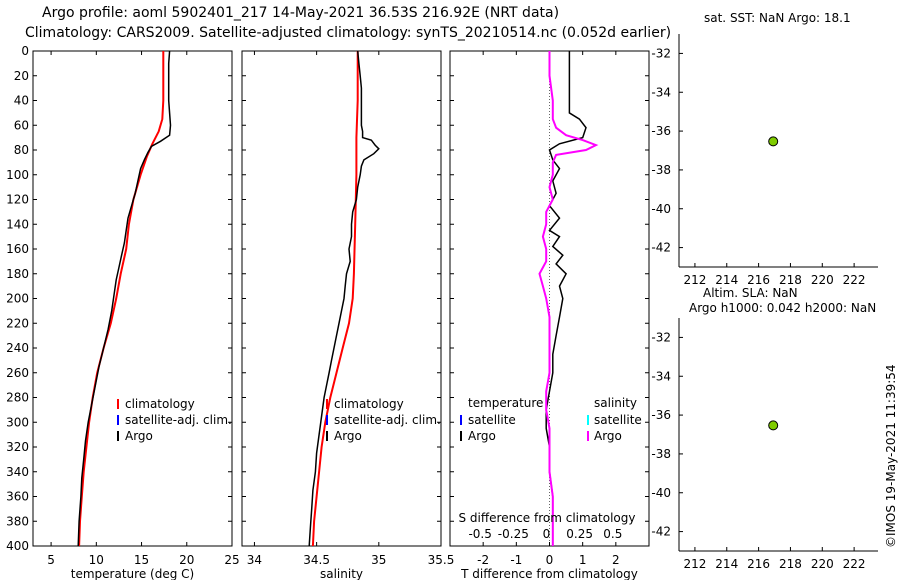  I want to click on series-salinity-argo, so click(568, 298).